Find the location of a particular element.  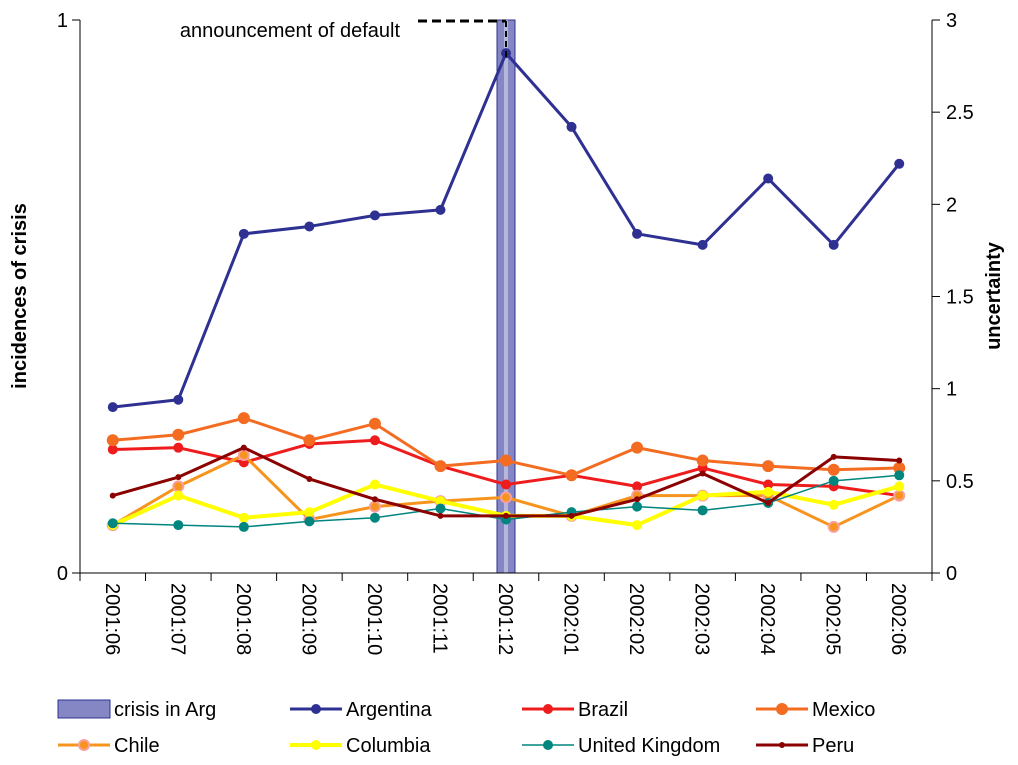

right-tick-label: 1.5 is located at coordinates (960, 298).